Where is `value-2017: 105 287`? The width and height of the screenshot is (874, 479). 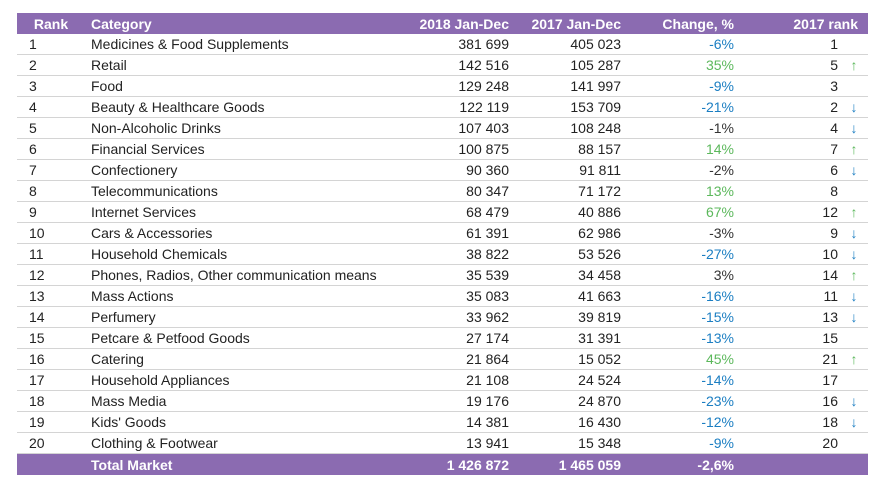
value-2017: 105 287 is located at coordinates (571, 65).